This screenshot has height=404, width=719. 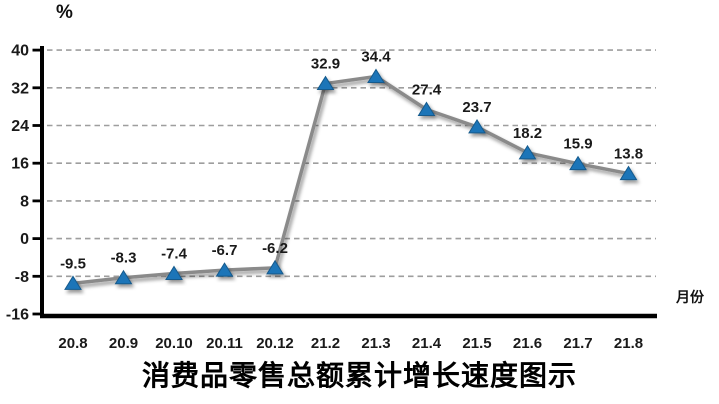 I want to click on y-tick-label: -16, so click(x=17, y=315).